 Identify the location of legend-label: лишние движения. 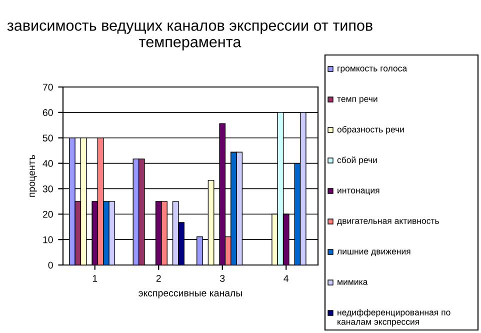
(373, 253).